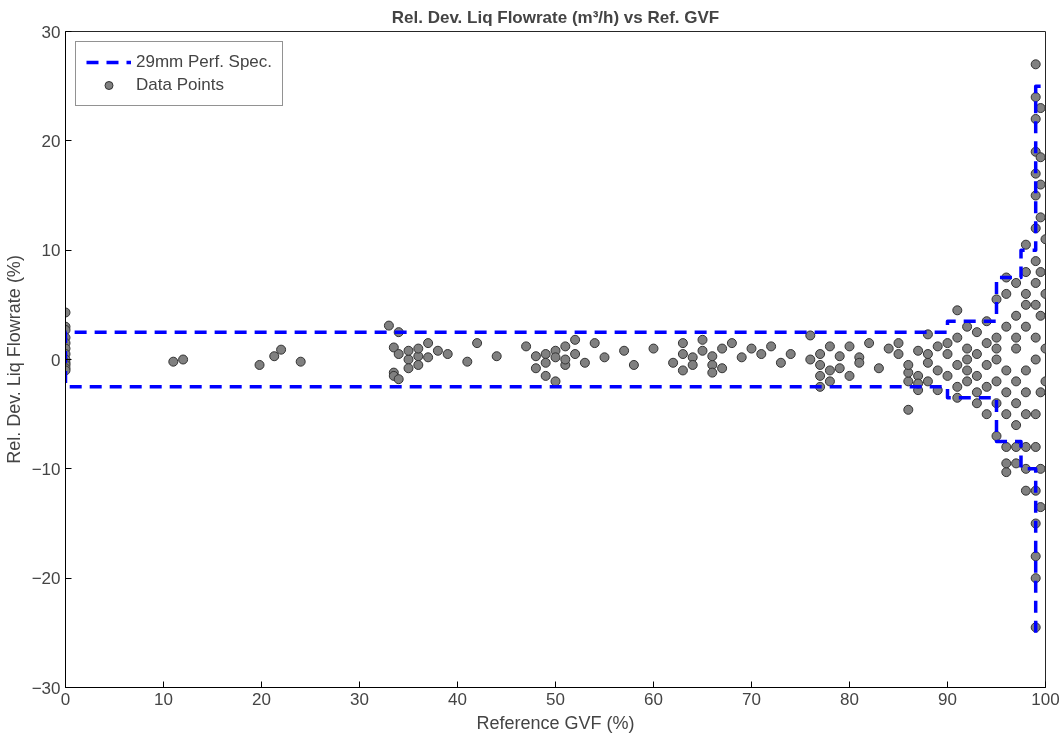 Image resolution: width=1064 pixels, height=741 pixels. What do you see at coordinates (46, 579) in the screenshot?
I see `y-tick-label: −20` at bounding box center [46, 579].